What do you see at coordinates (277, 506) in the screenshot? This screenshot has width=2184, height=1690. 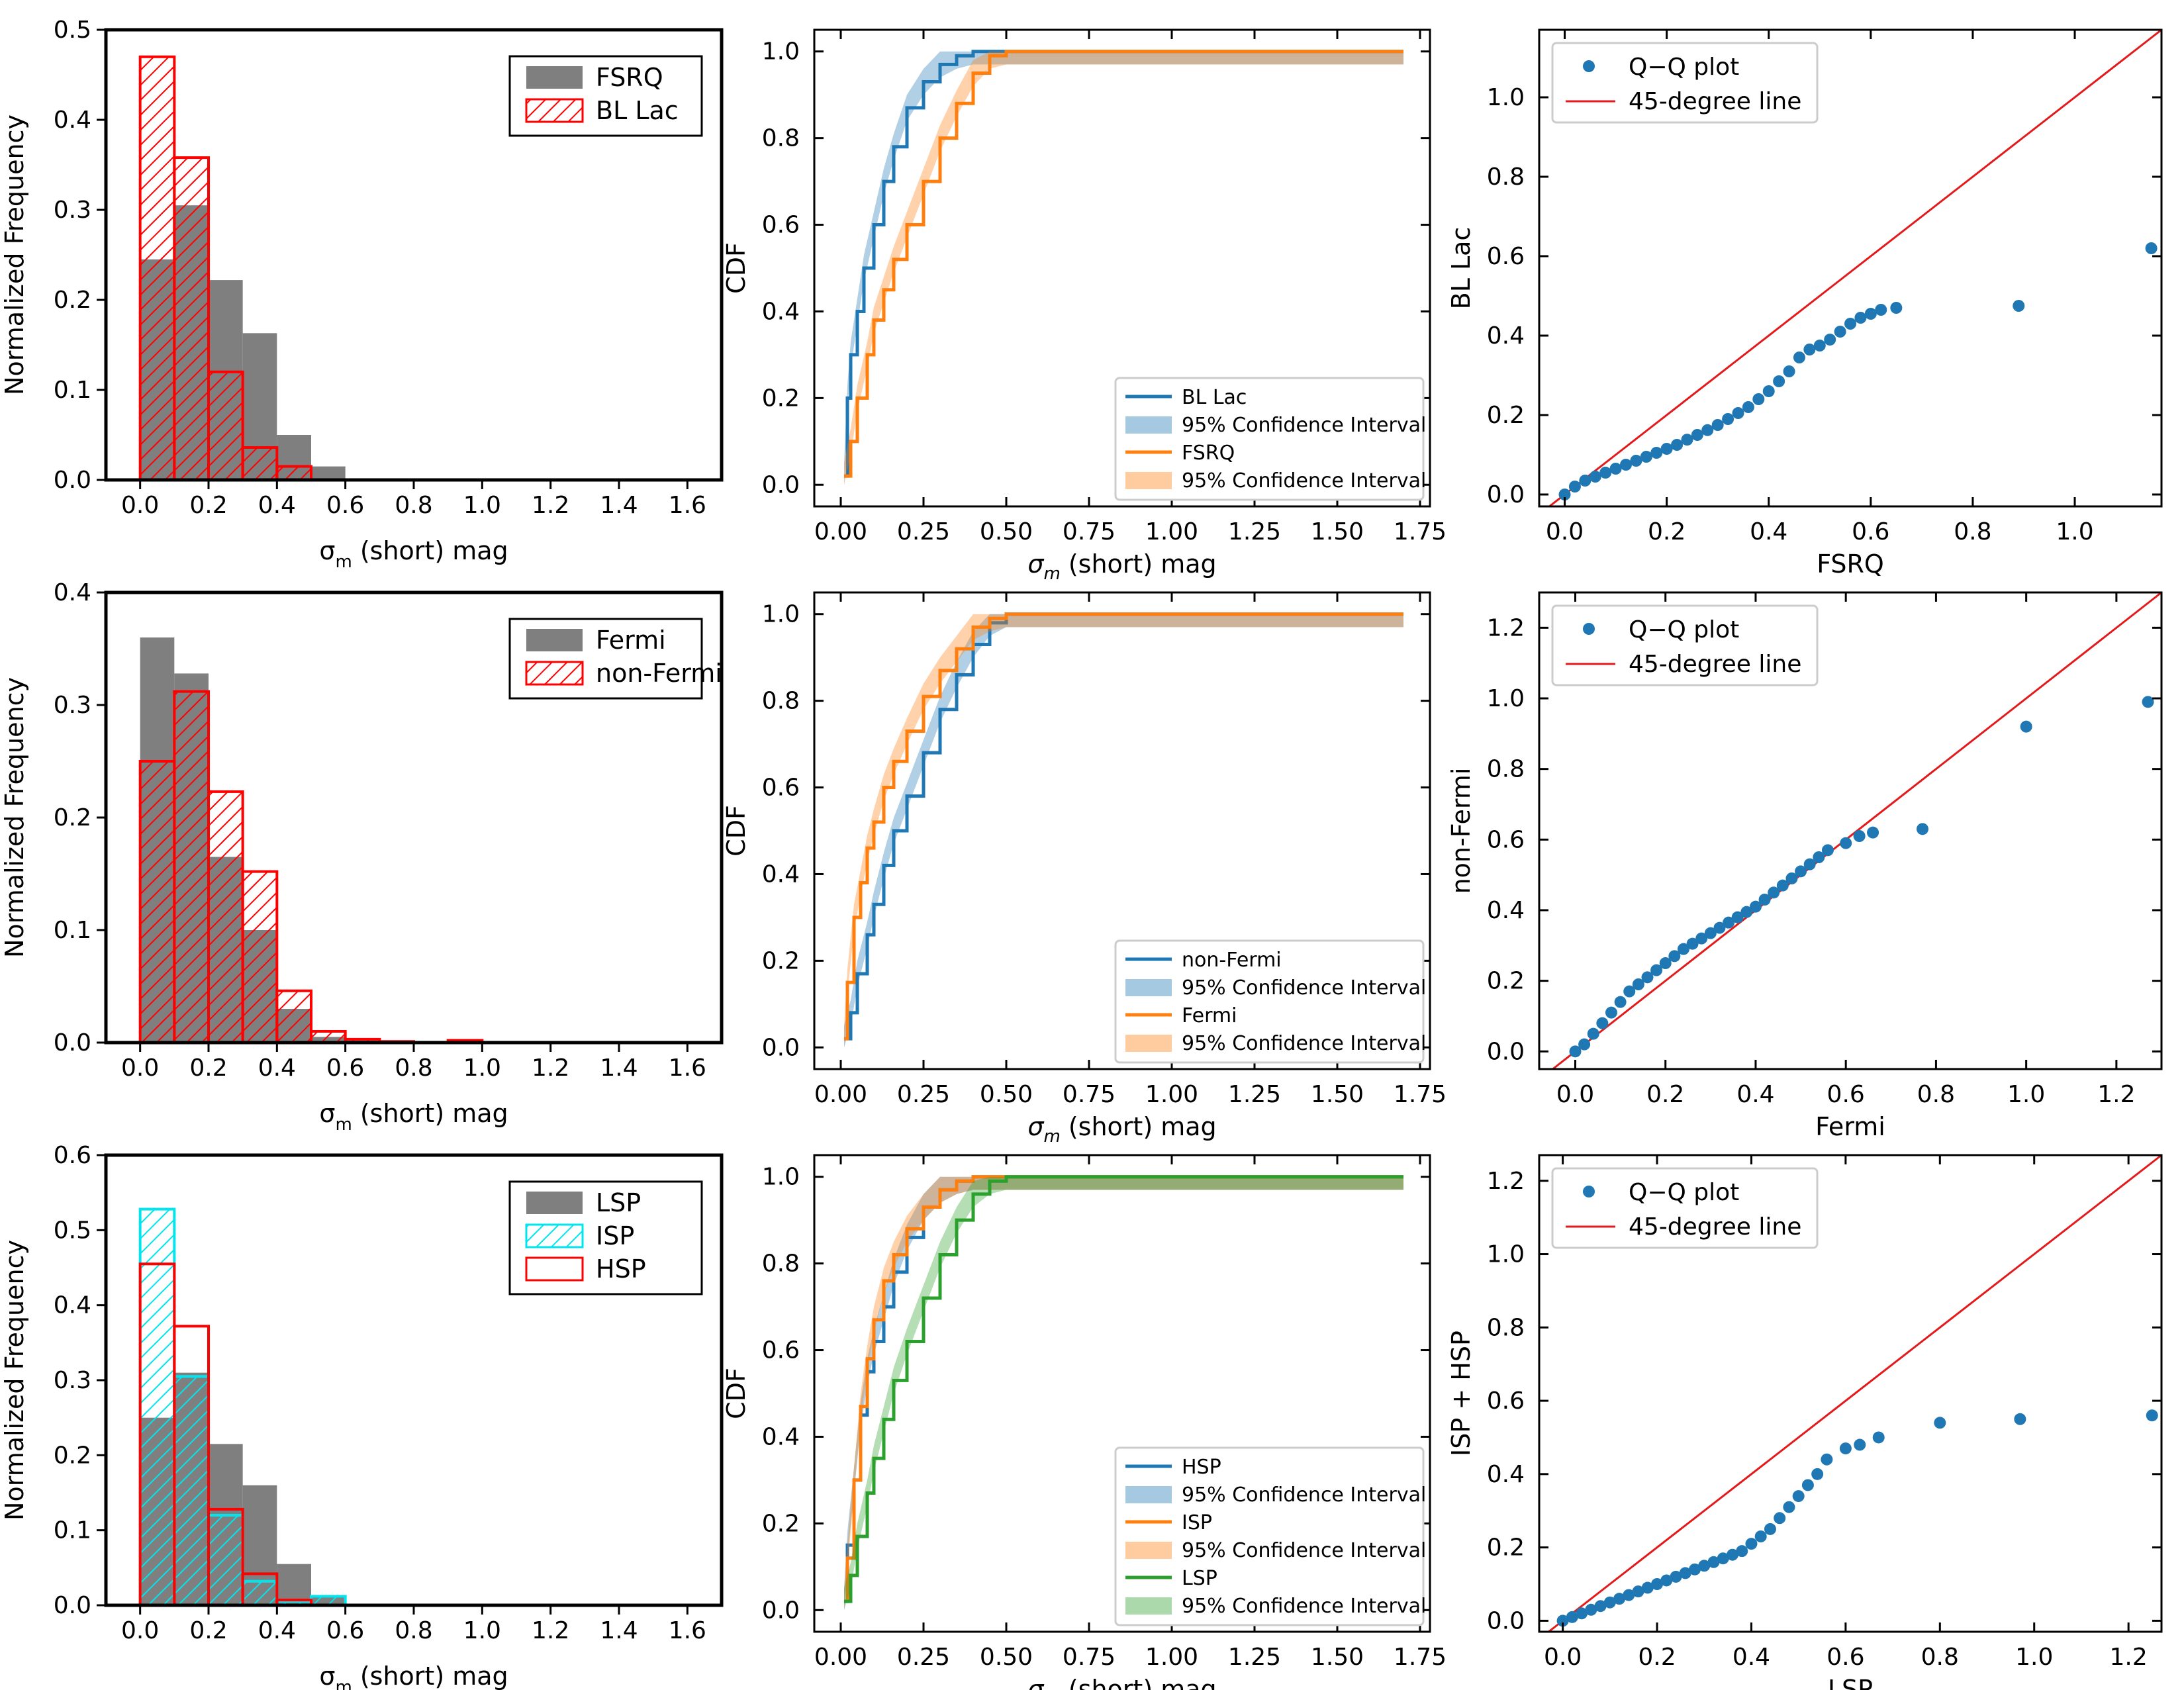 I see `x-tick-label: 0.4` at bounding box center [277, 506].